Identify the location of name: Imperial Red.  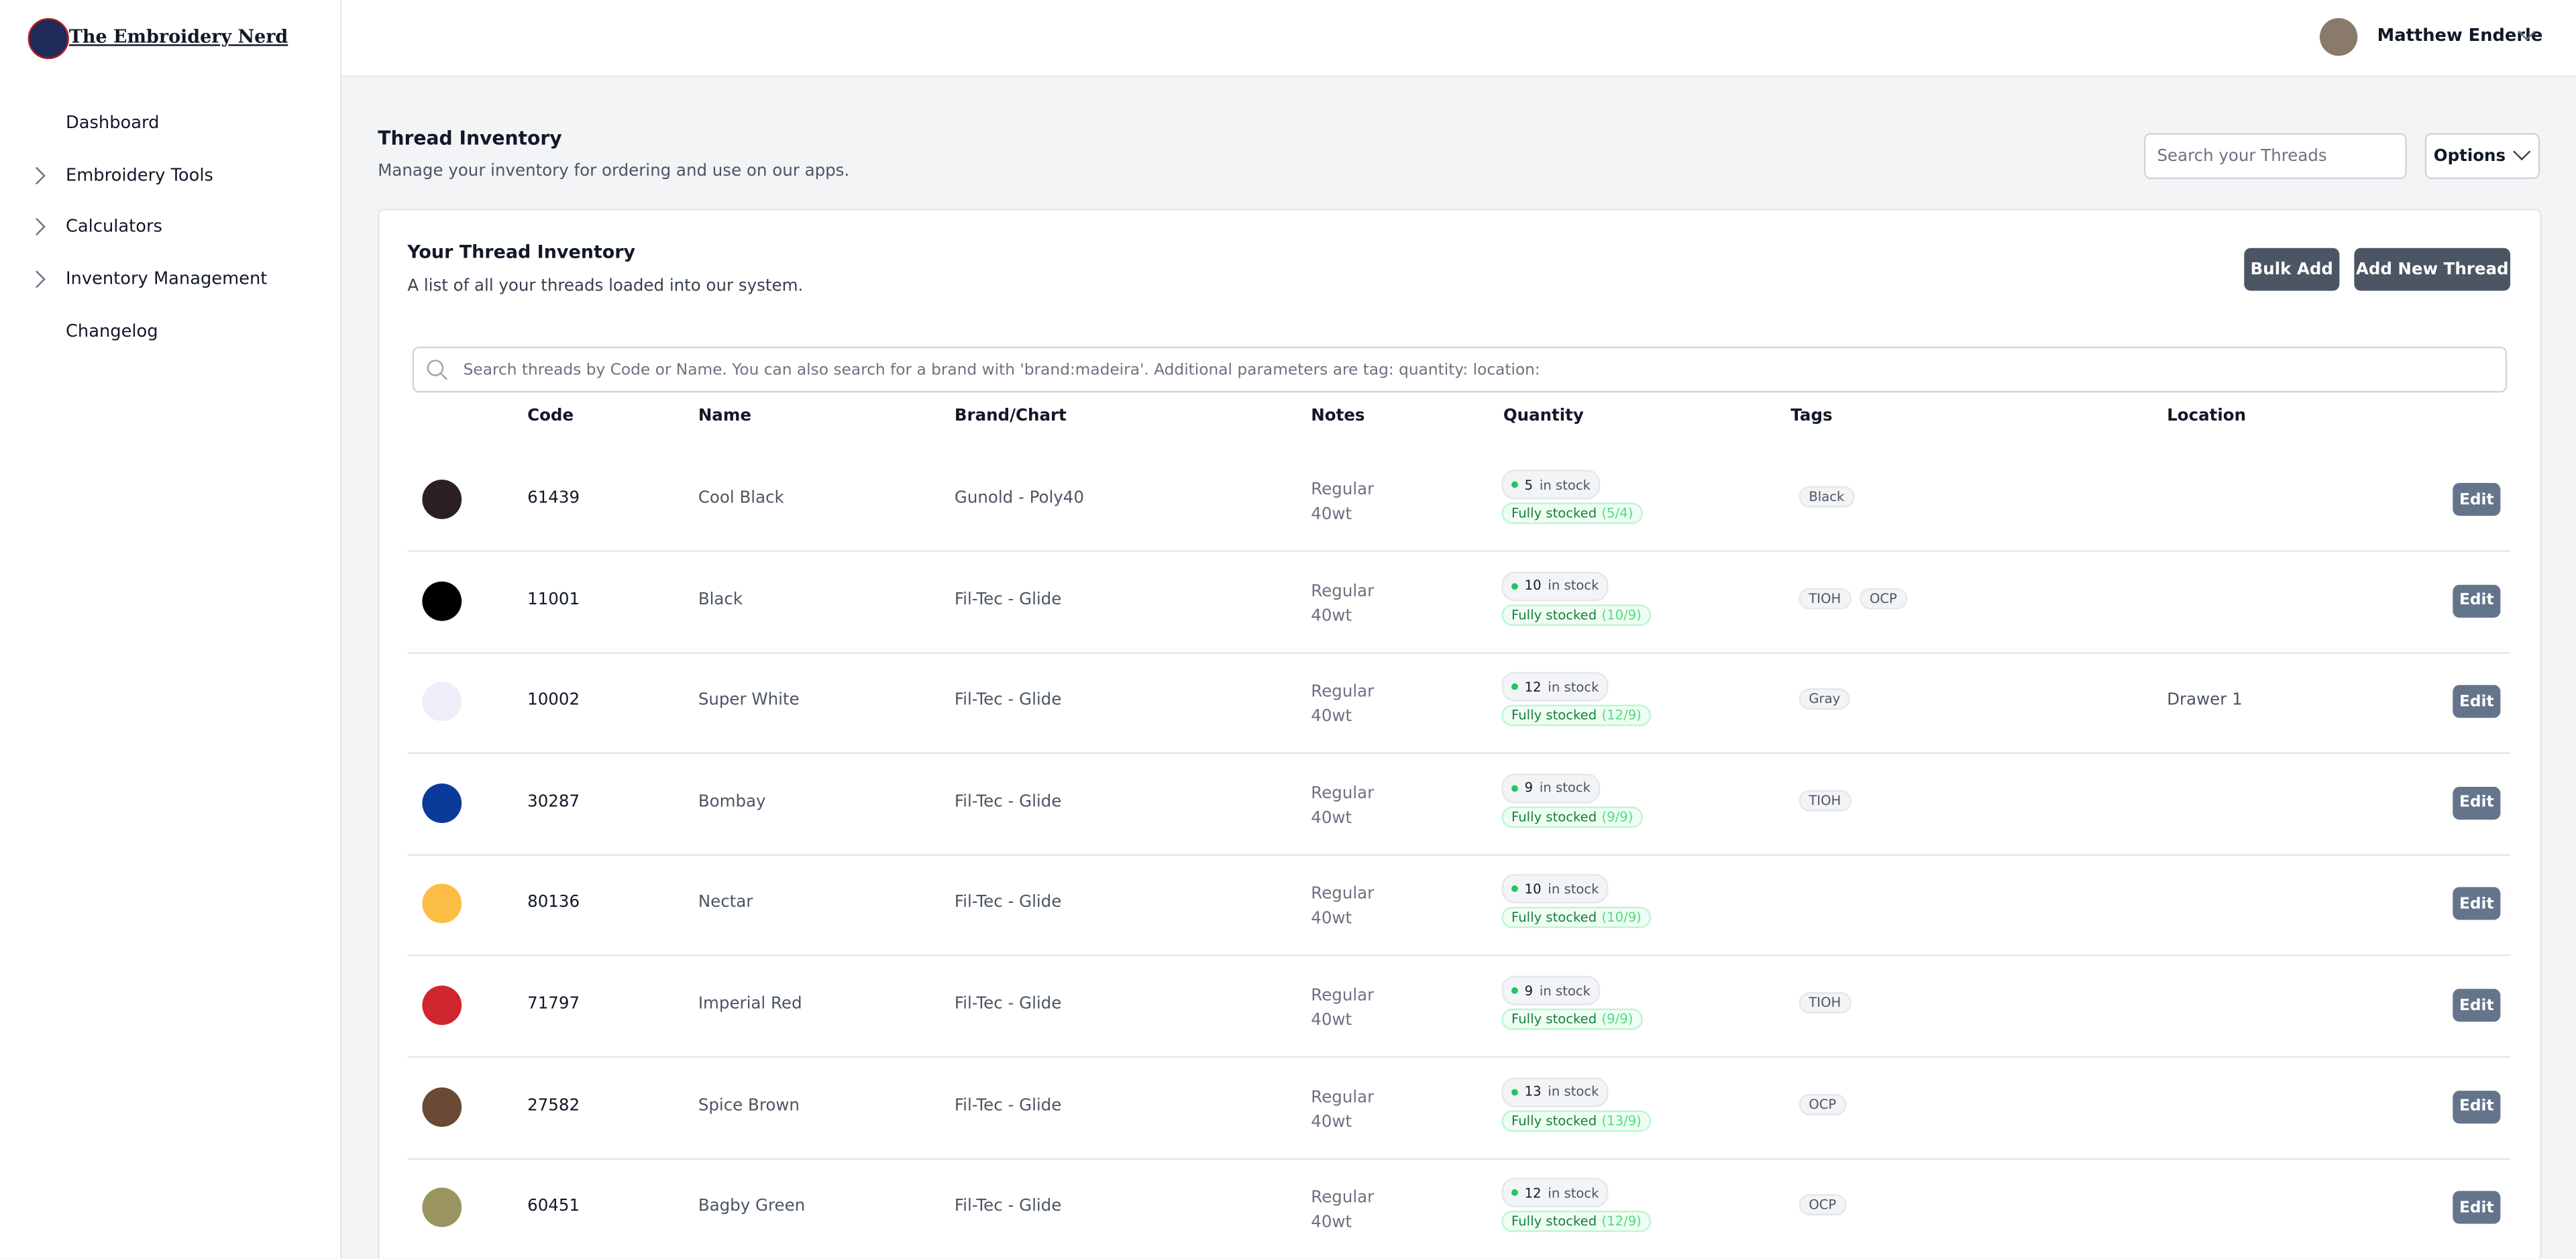
(750, 1004).